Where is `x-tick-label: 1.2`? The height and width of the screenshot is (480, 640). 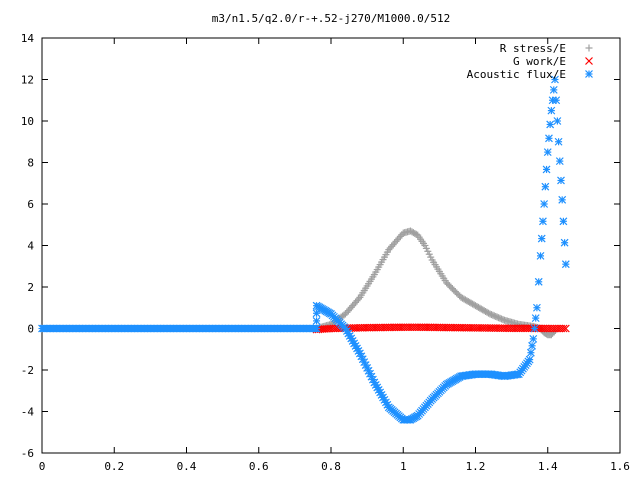
x-tick-label: 1.2 is located at coordinates (476, 466).